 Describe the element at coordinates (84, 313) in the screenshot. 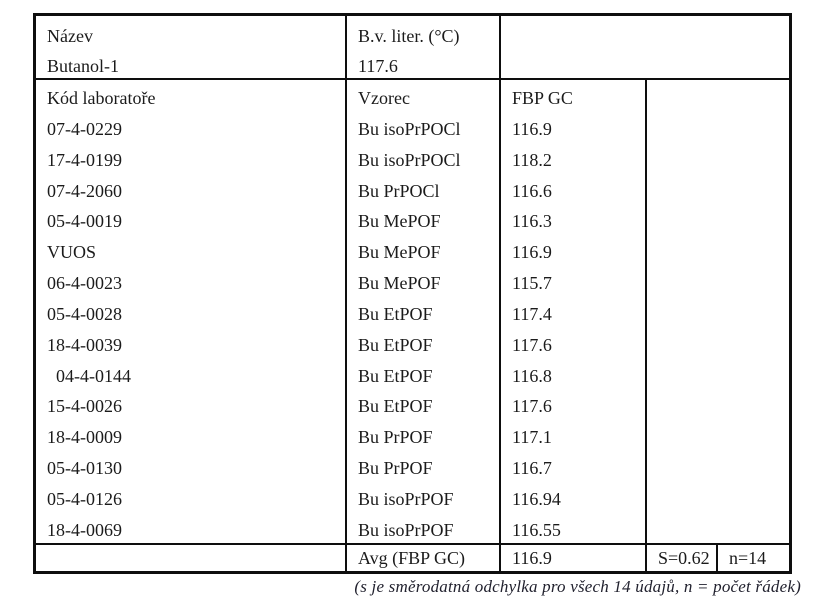

I see `lab-code-value: 05-4-0028` at that location.